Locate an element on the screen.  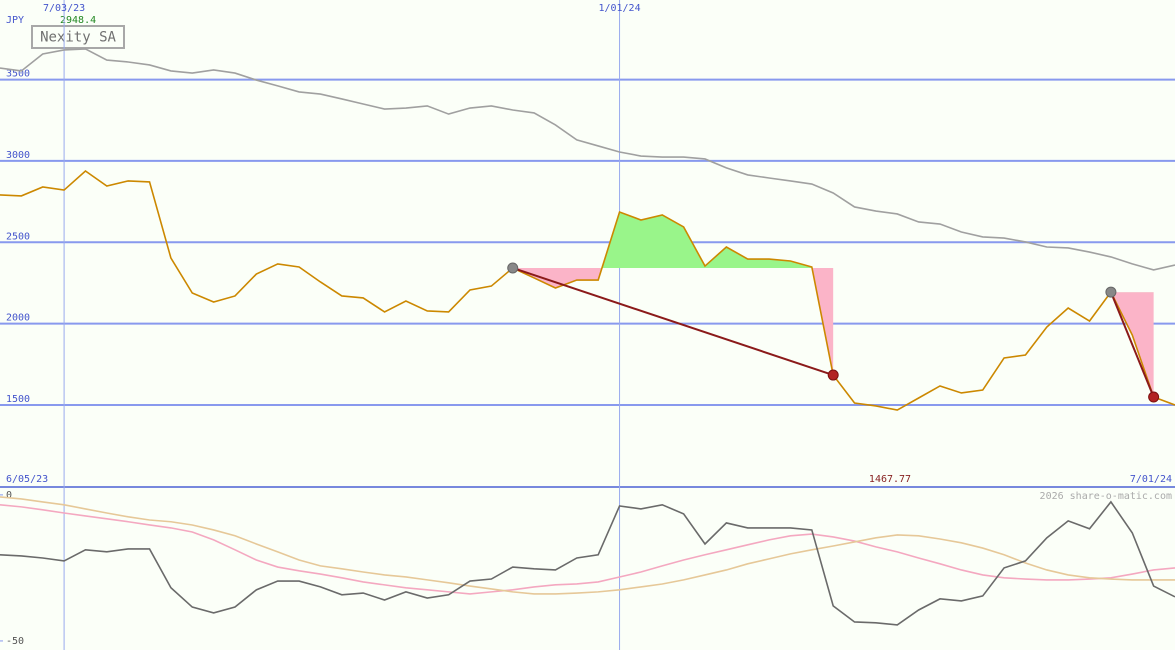
min-label: 1467.77 is located at coordinates (890, 479).